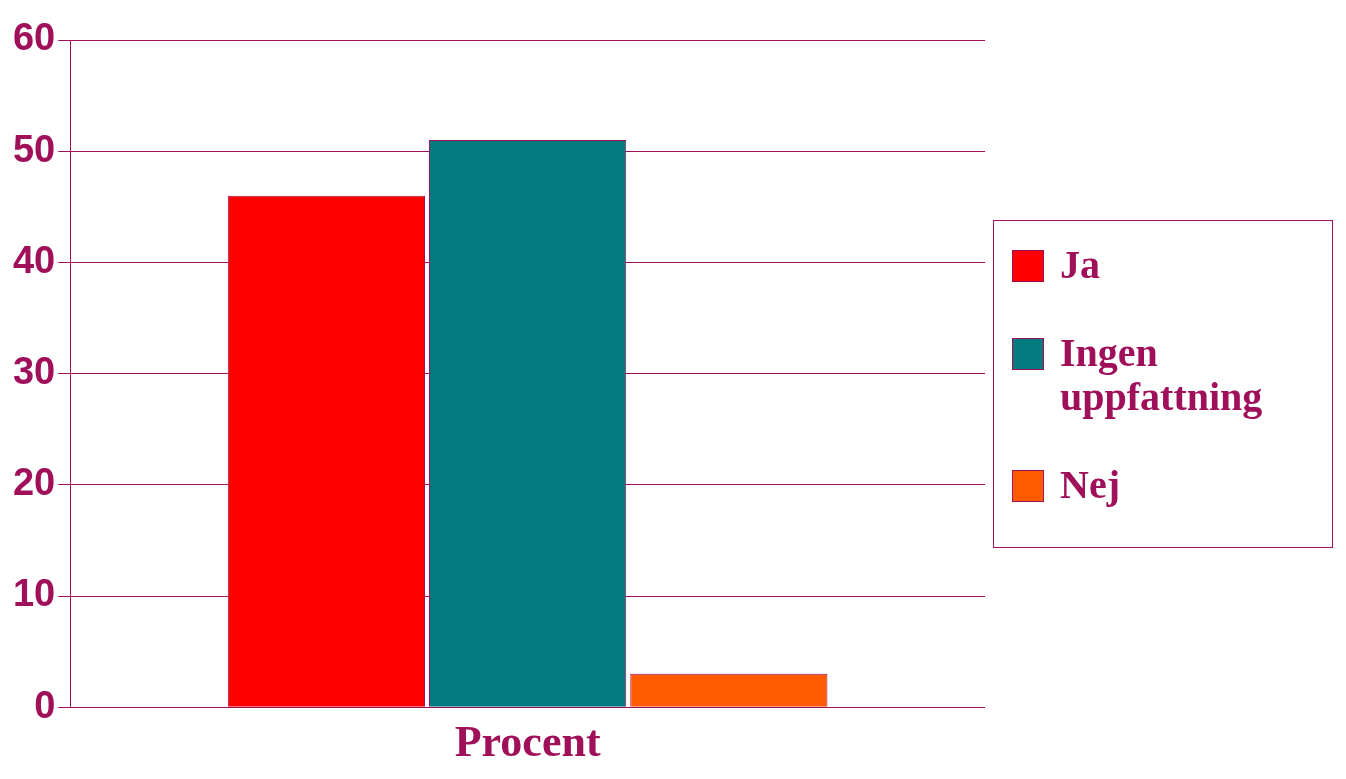 This screenshot has width=1346, height=779. Describe the element at coordinates (34, 371) in the screenshot. I see `y-tick-label: 30` at that location.